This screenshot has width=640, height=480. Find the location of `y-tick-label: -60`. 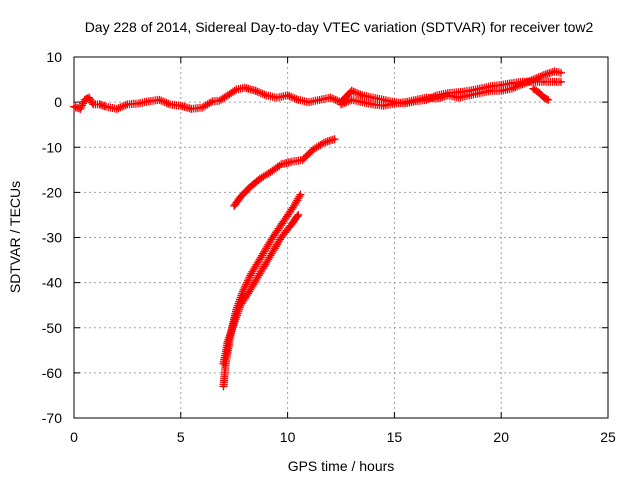

y-tick-label: -60 is located at coordinates (52, 373).